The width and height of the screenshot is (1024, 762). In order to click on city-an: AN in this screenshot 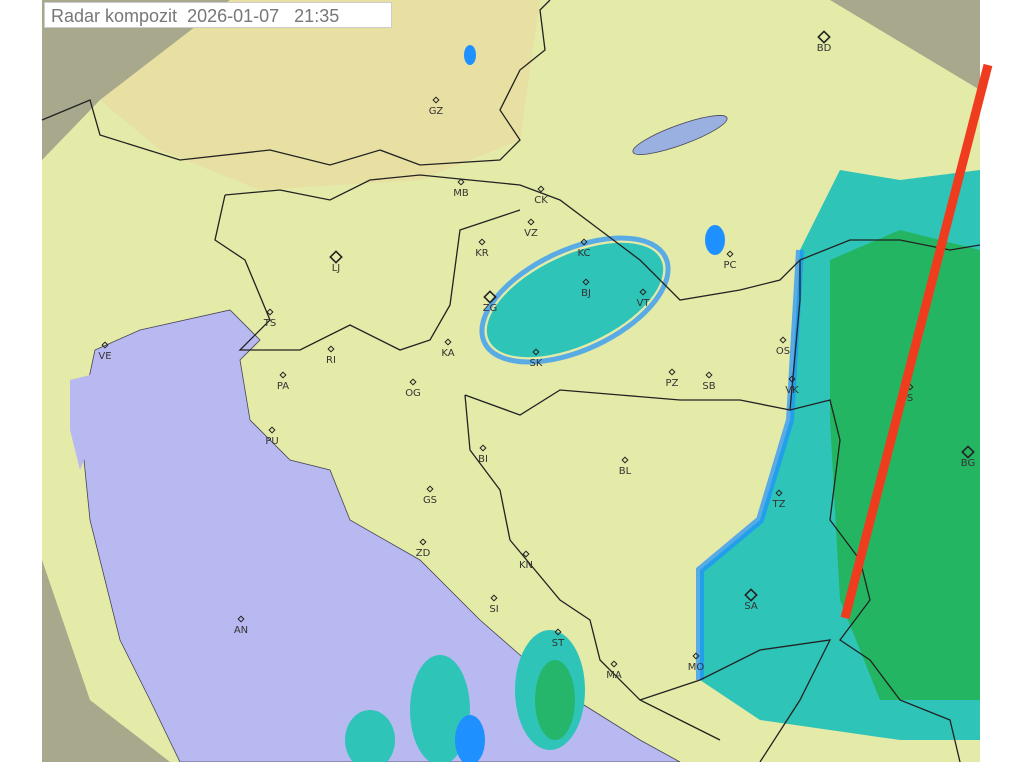, I will do `click(241, 625)`.